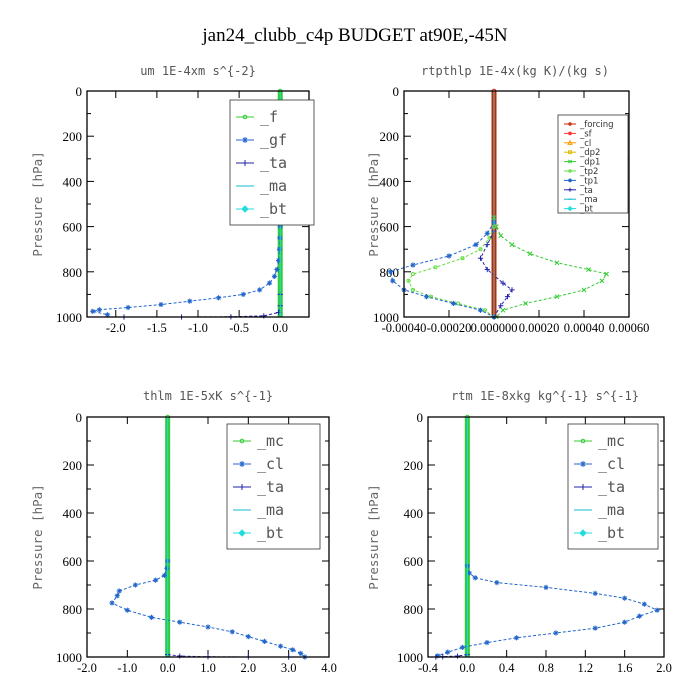  I want to click on x-tick-label: 0.00060, so click(629, 328).